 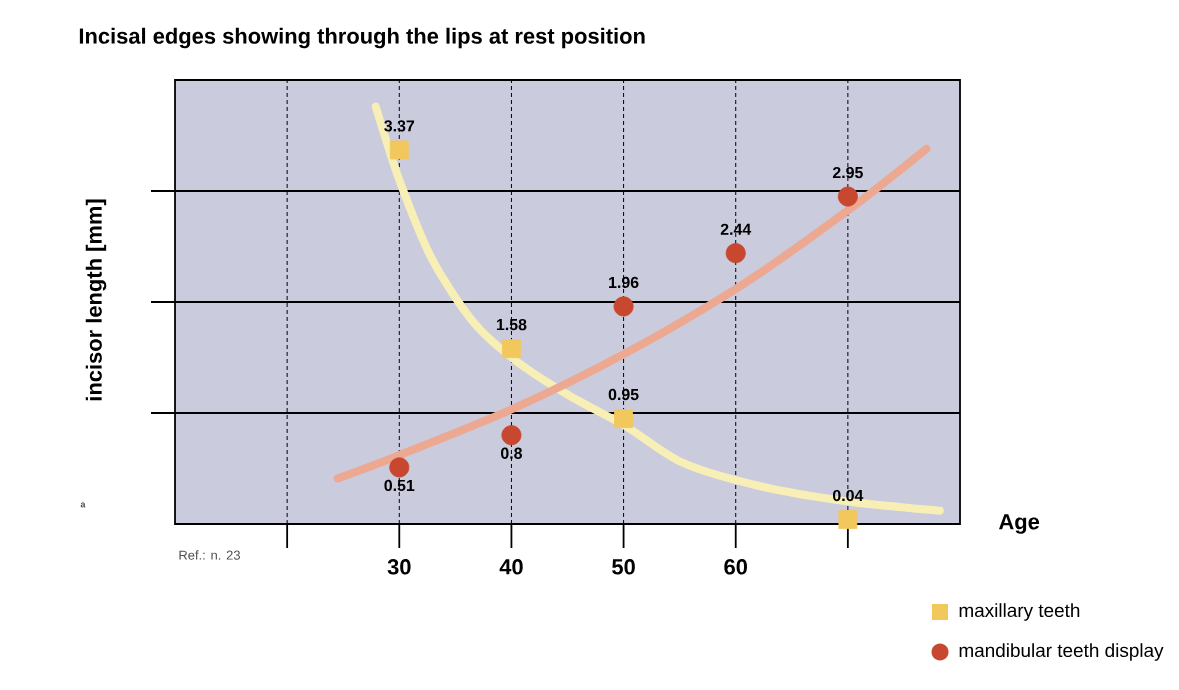 I want to click on legend-label: maxillary teeth, so click(x=1019, y=612).